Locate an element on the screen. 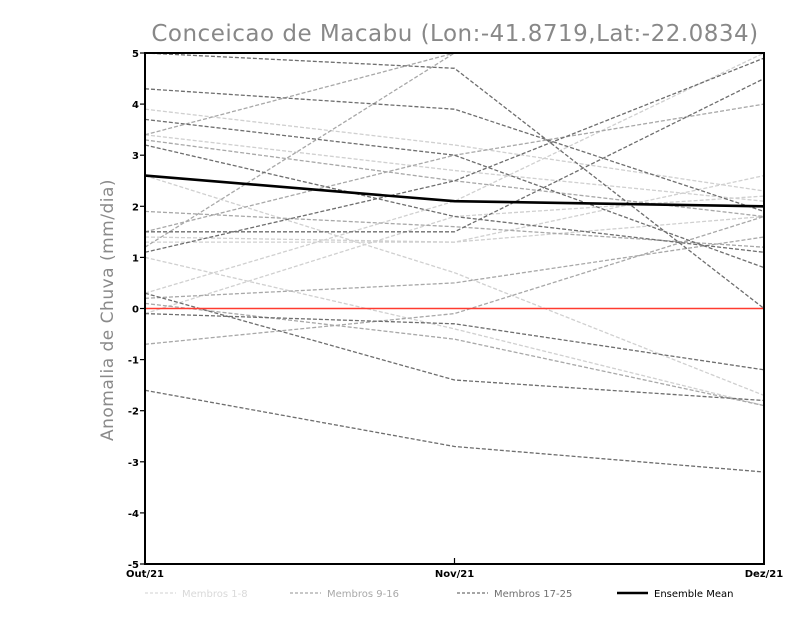  x-axis-ticks: Out/21 Nov/21 Dez/21 is located at coordinates (454, 569).